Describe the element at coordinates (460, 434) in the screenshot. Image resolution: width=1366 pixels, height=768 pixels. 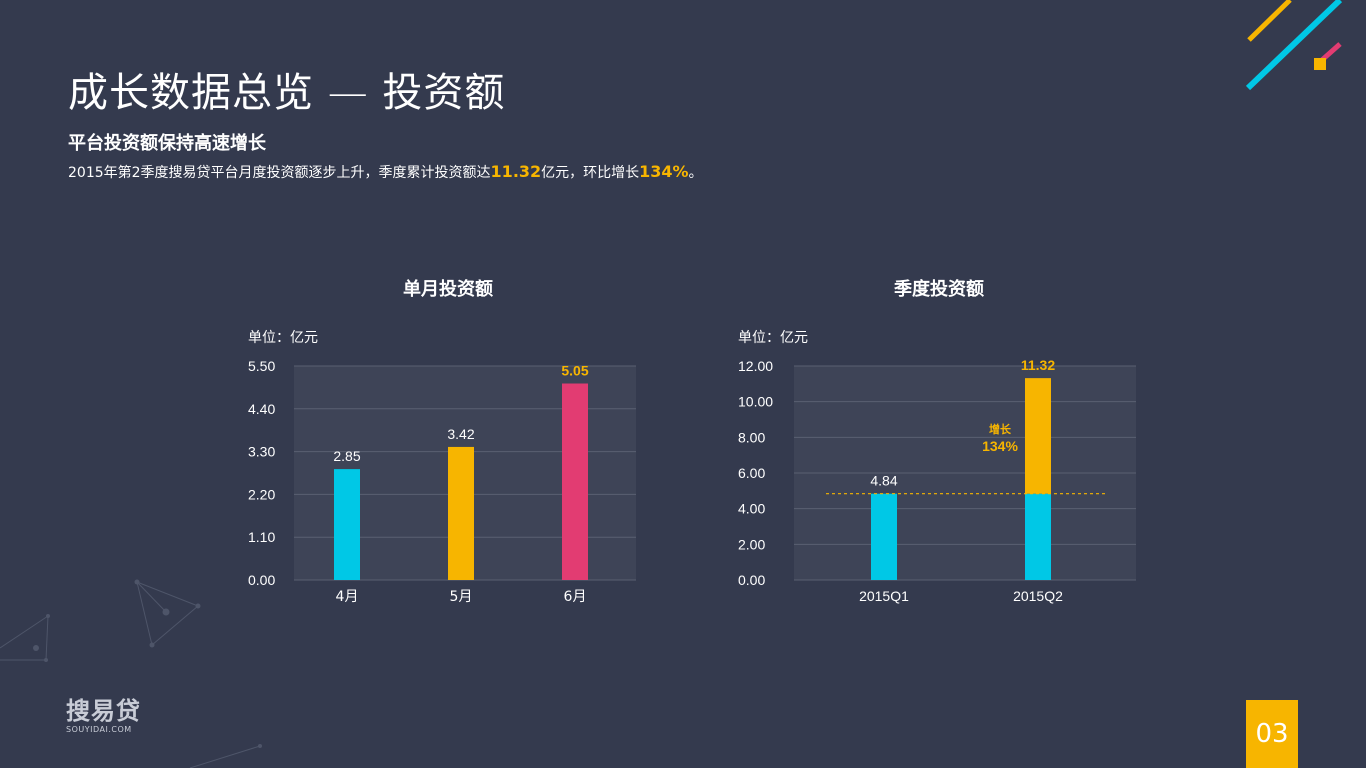
I see `data-label: 3.42` at that location.